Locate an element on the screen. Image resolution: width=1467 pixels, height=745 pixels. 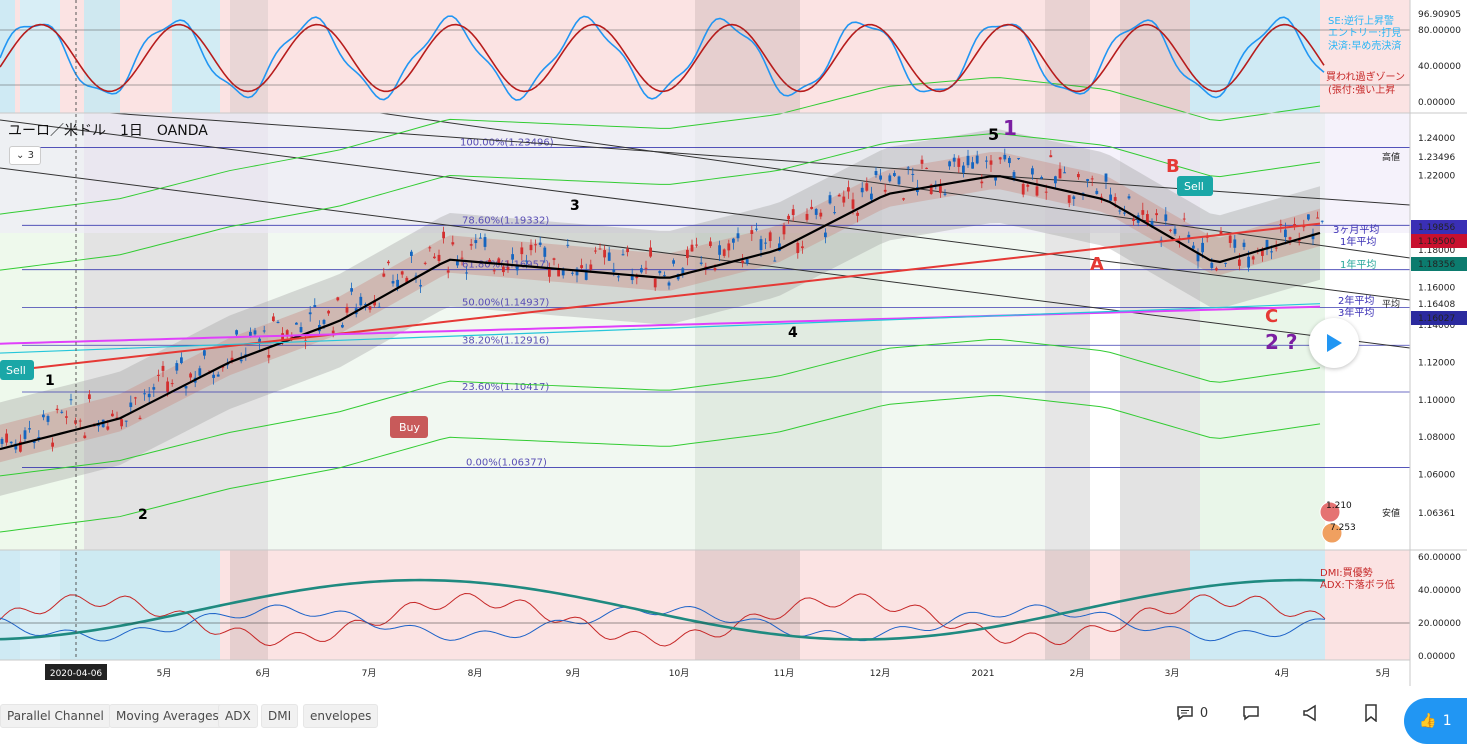
tag-moving-averages: Moving Averages is located at coordinates (167, 716).